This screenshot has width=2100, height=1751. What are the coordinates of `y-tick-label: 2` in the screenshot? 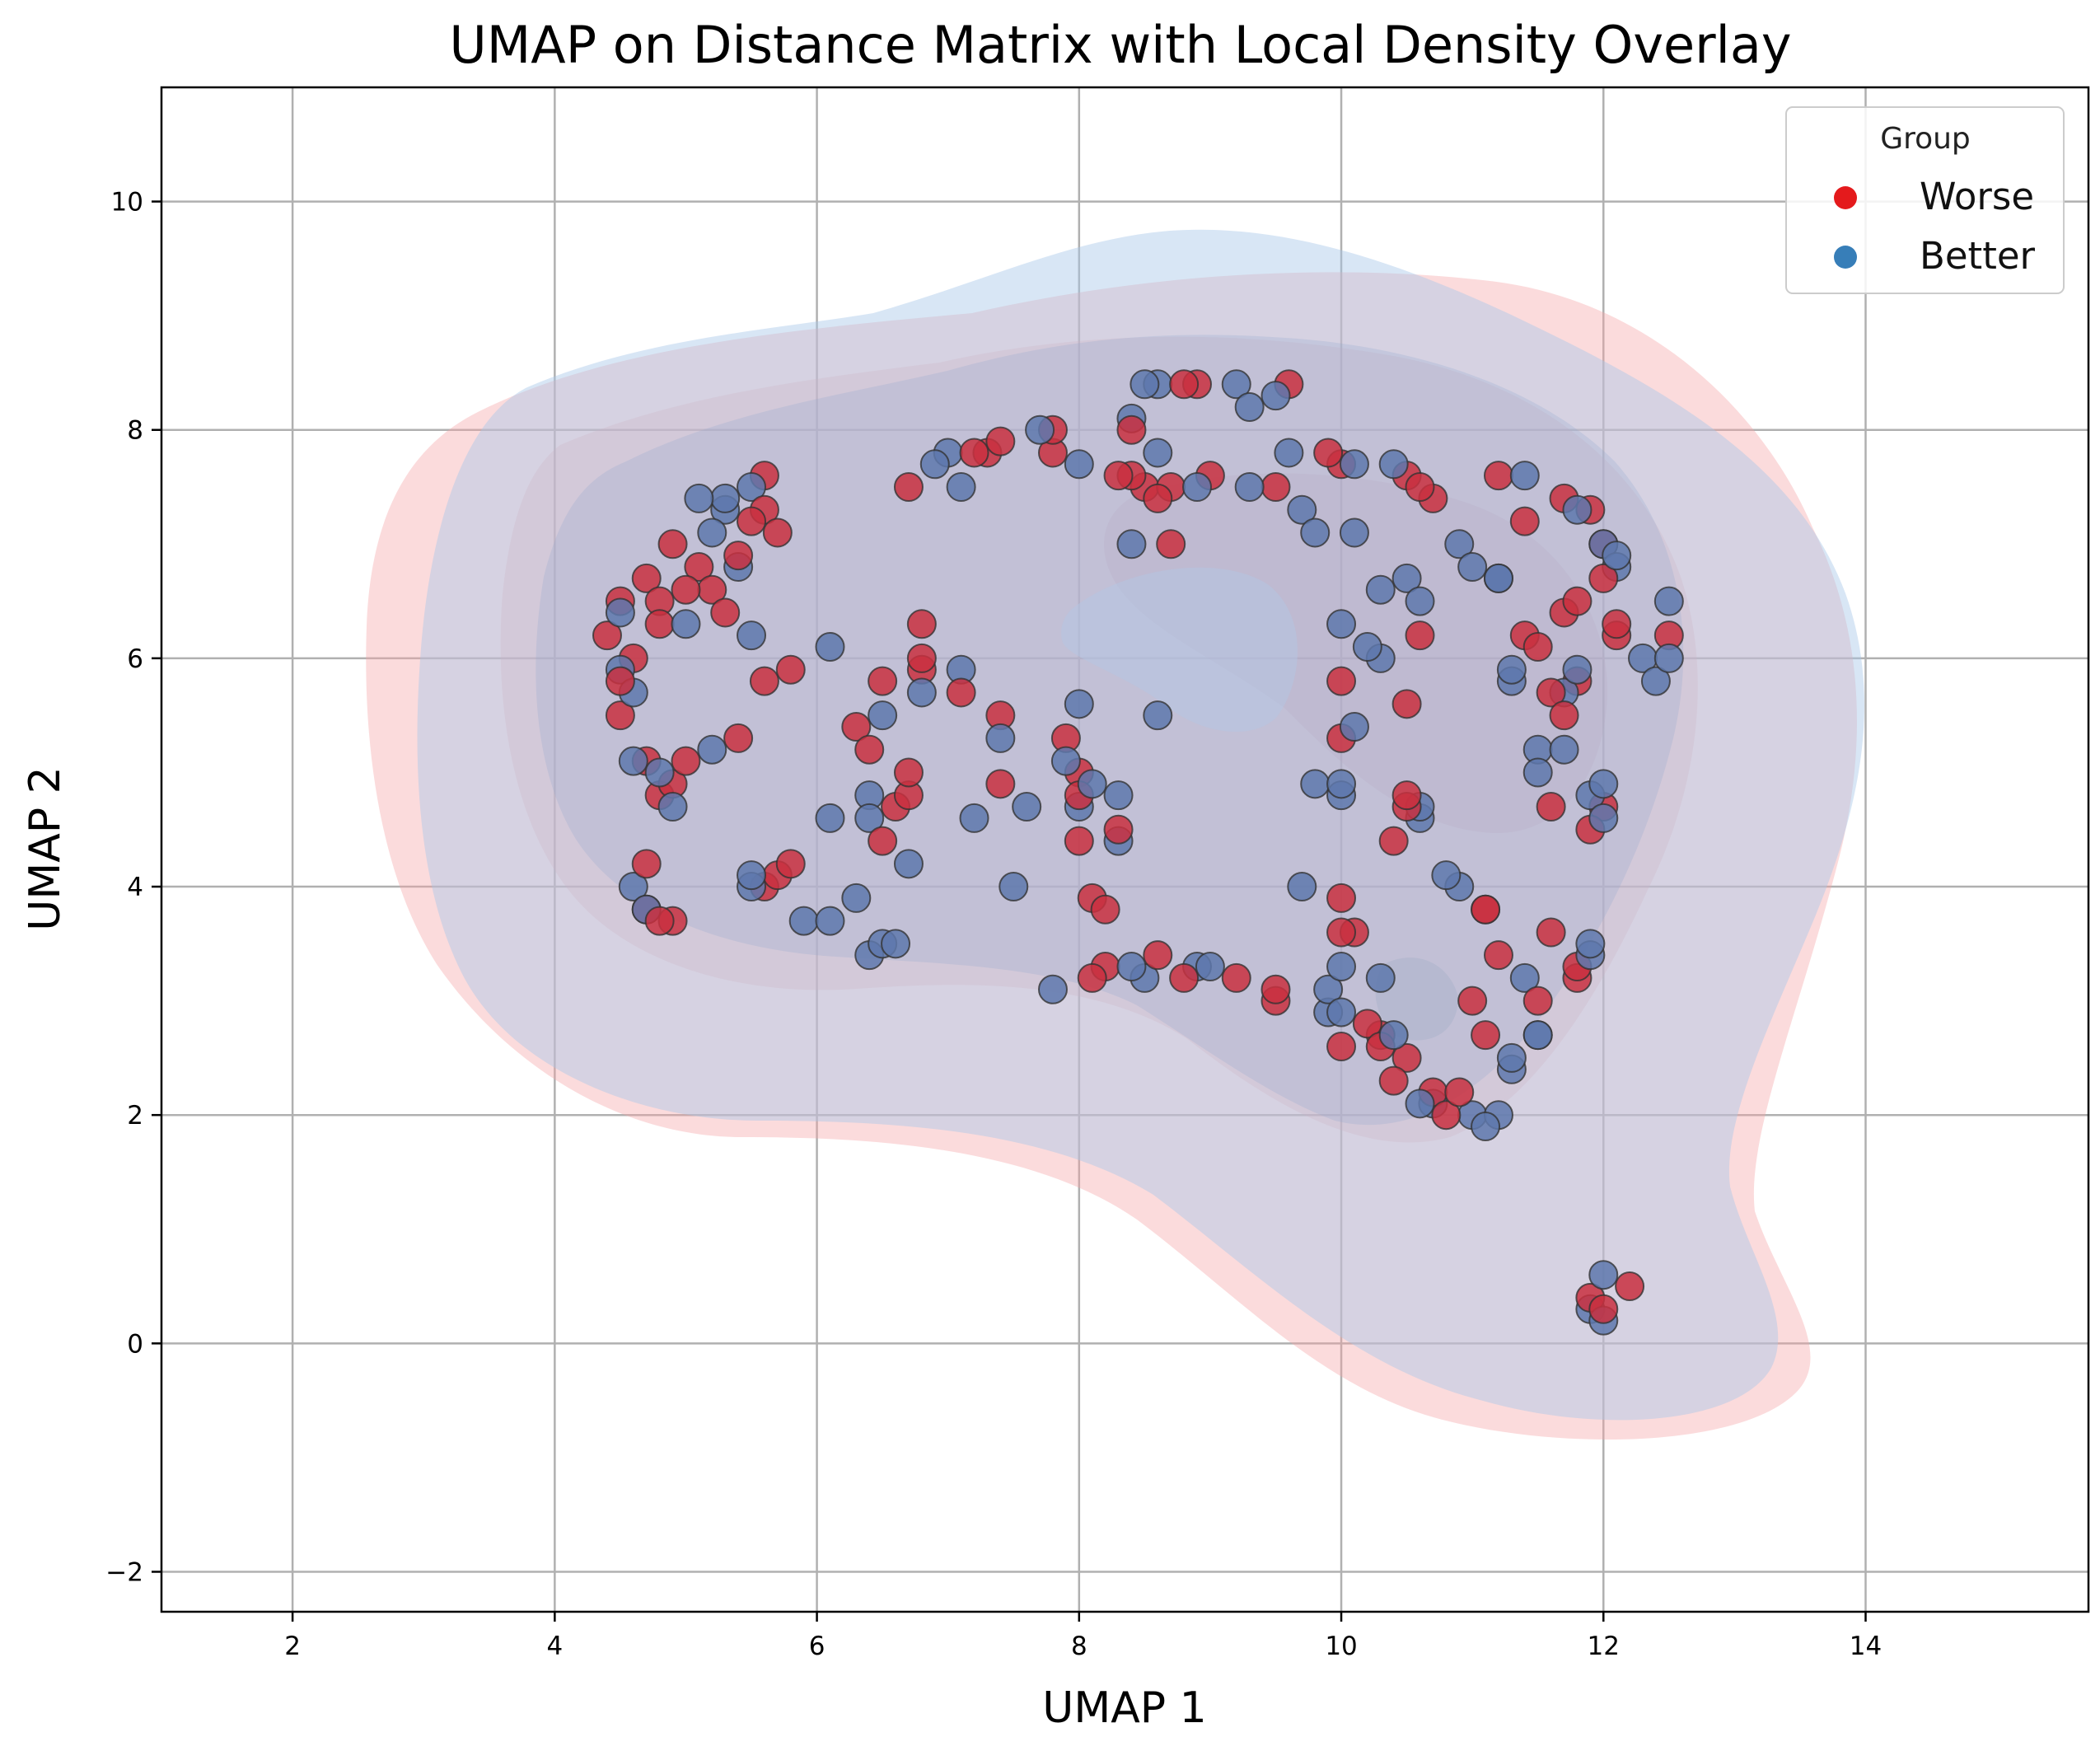 It's located at (135, 1116).